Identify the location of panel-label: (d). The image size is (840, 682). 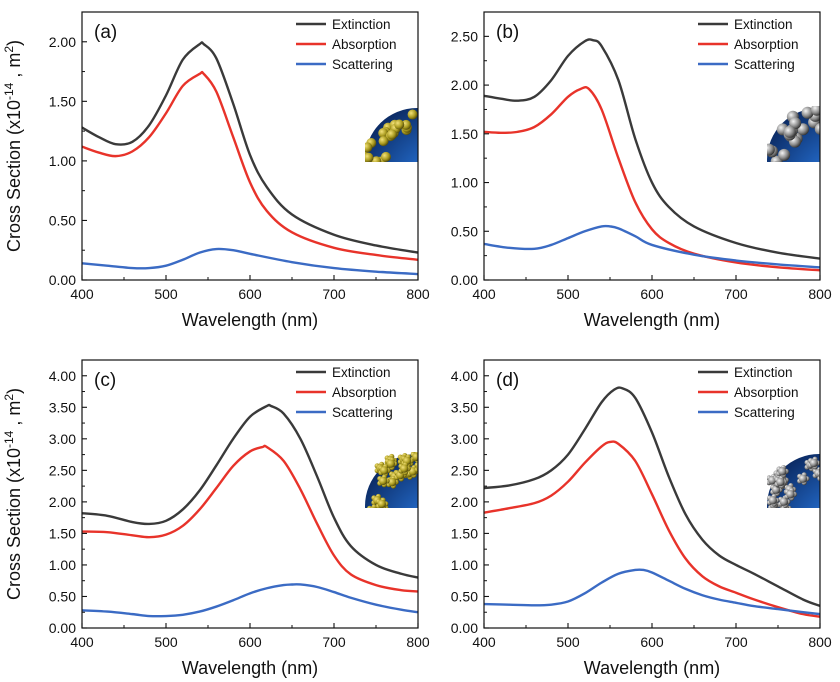
(507, 380).